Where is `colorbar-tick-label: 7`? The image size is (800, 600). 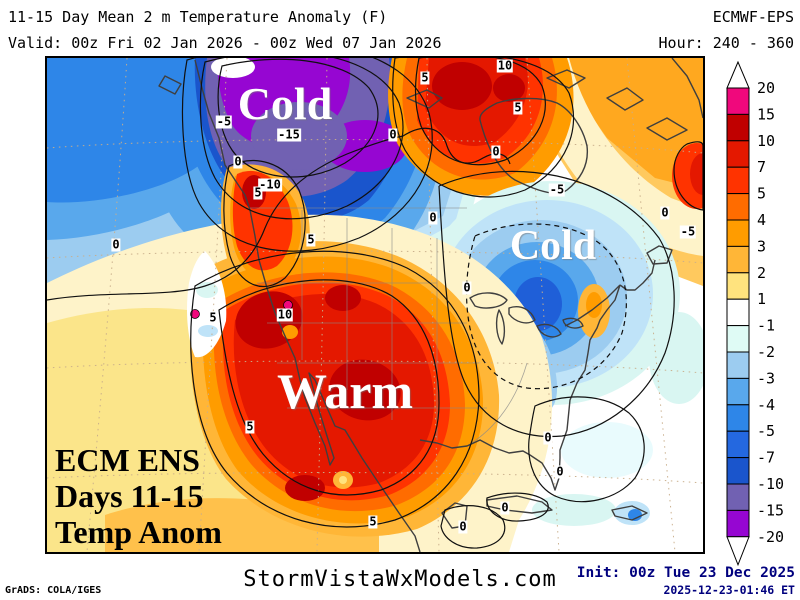 colorbar-tick-label: 7 is located at coordinates (761, 167).